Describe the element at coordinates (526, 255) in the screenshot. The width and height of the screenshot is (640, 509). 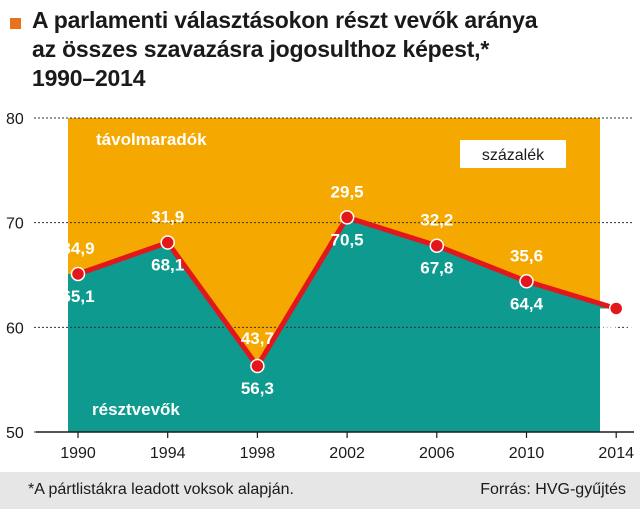
I see `absent-value-label: 35,6` at that location.